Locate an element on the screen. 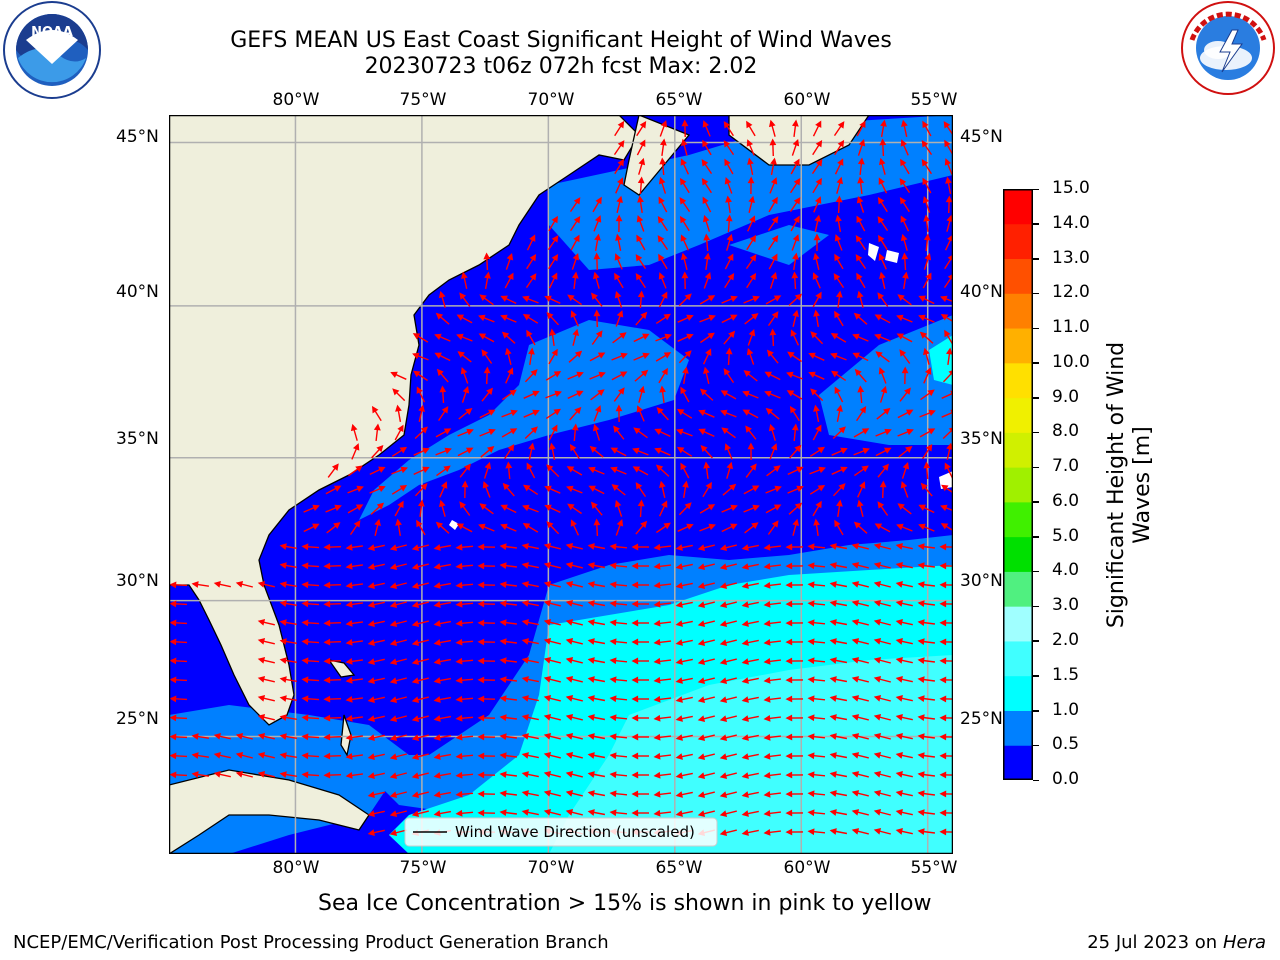 The image size is (1280, 960). colorbar-tick-mark is located at coordinates (1036, 745).